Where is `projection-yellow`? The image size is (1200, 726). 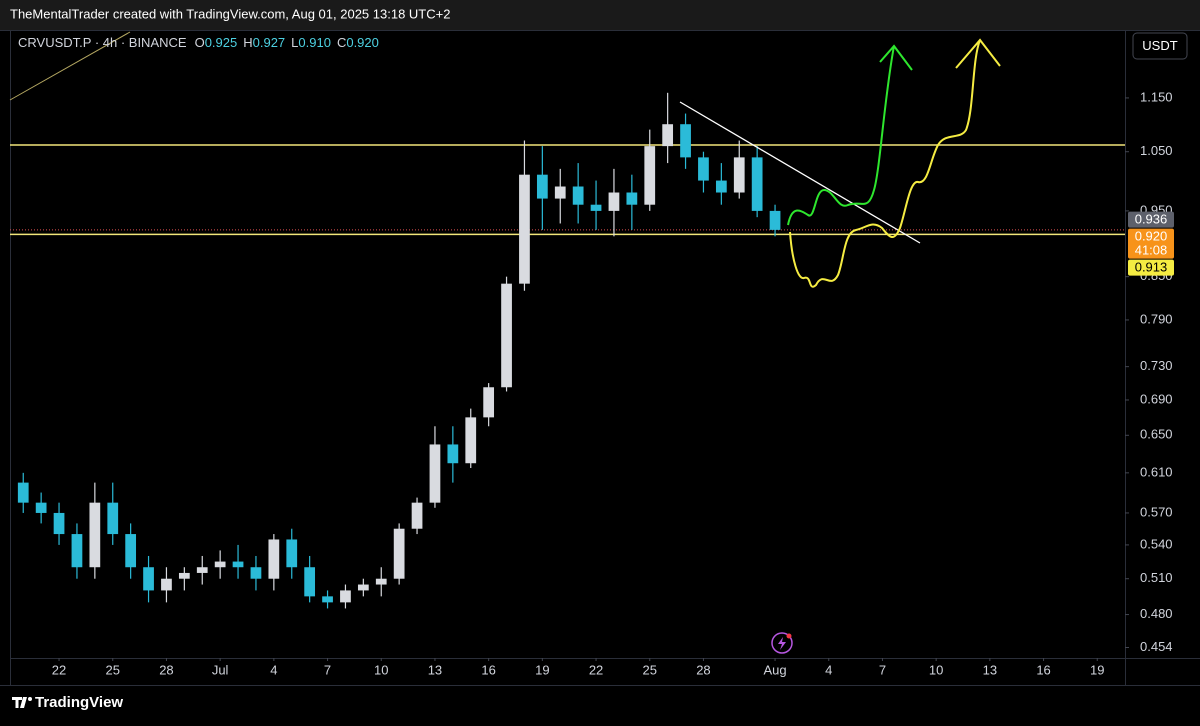 projection-yellow is located at coordinates (895, 163).